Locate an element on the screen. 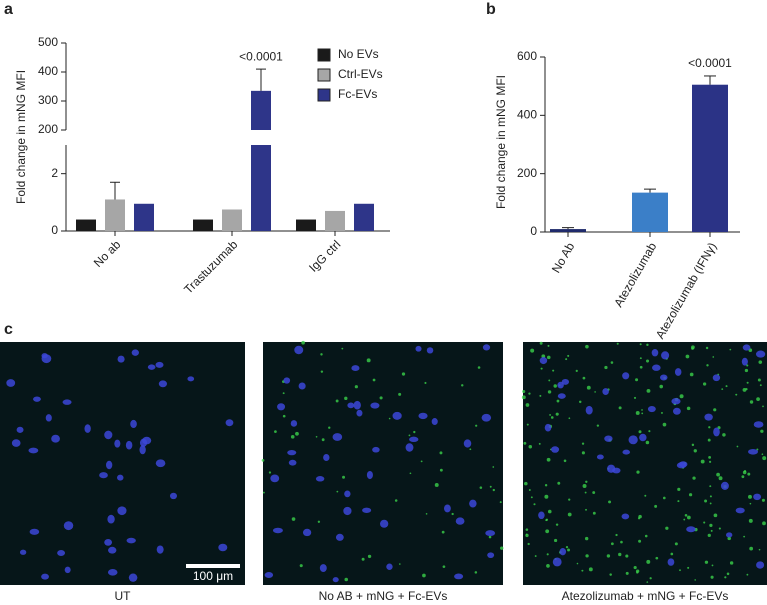 The image size is (767, 605). x-tick-label: Atezolizumab (IFNγ) is located at coordinates (686, 290).